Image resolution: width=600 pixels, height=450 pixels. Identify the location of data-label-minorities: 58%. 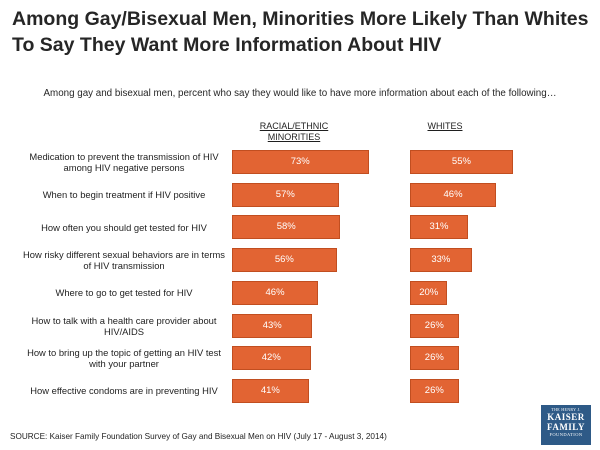
(286, 227).